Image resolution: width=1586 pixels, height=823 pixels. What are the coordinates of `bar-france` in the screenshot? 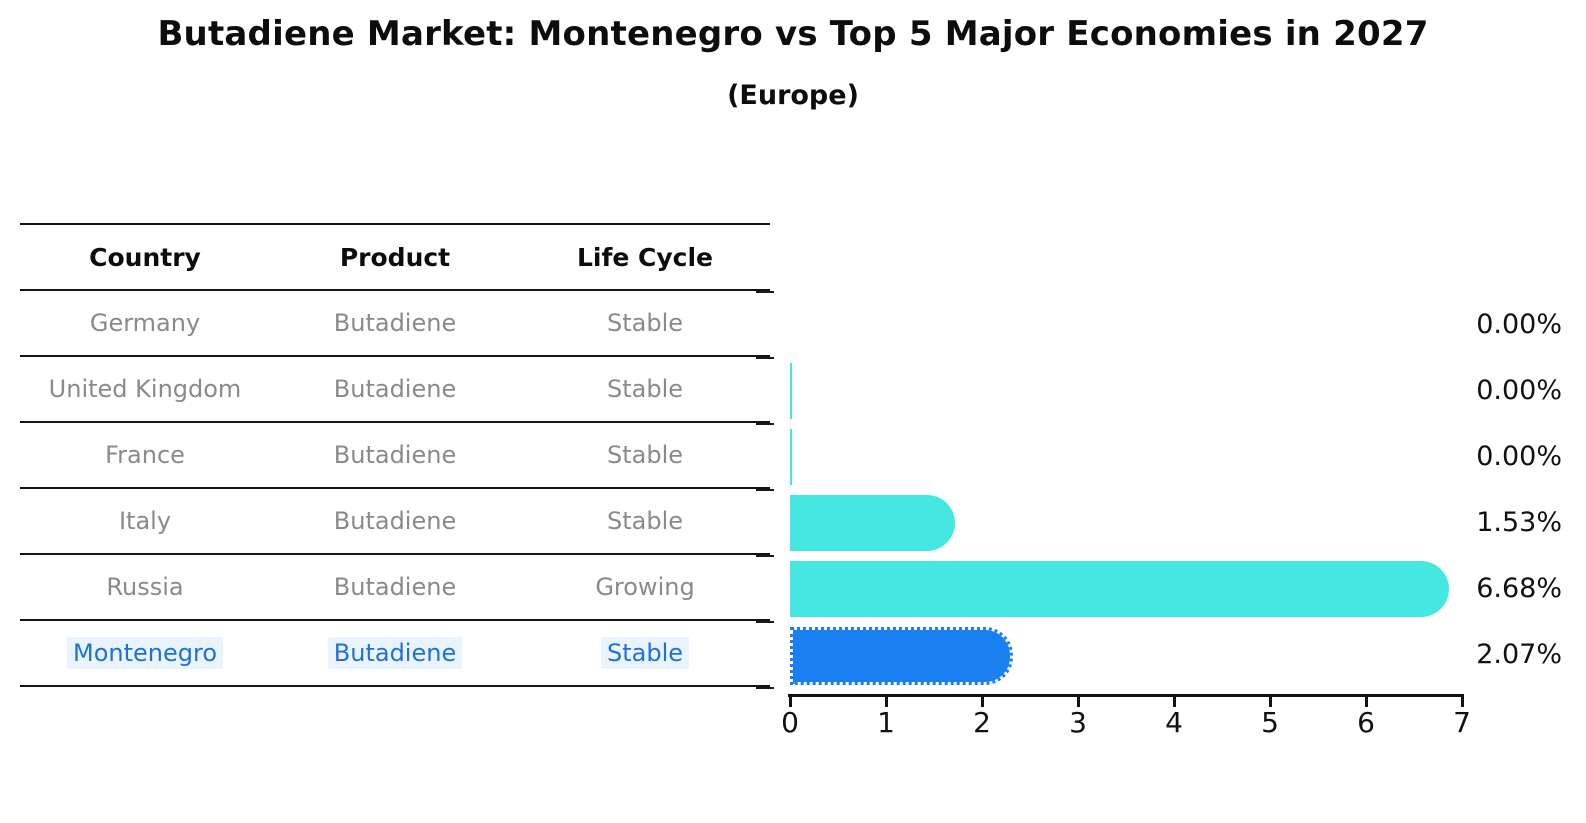 It's located at (791, 457).